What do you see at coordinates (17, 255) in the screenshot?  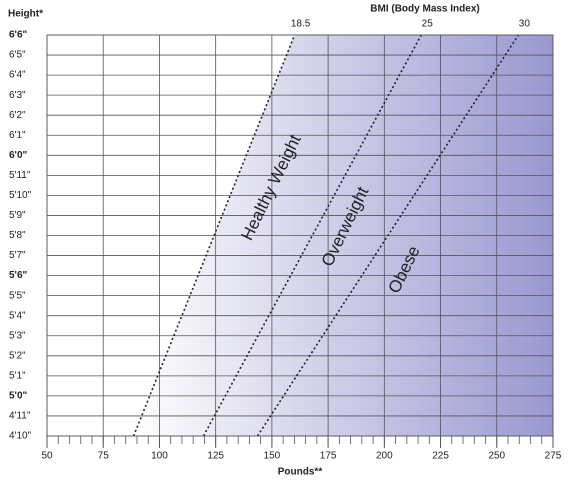 I see `y-tick-label: 5'7"` at bounding box center [17, 255].